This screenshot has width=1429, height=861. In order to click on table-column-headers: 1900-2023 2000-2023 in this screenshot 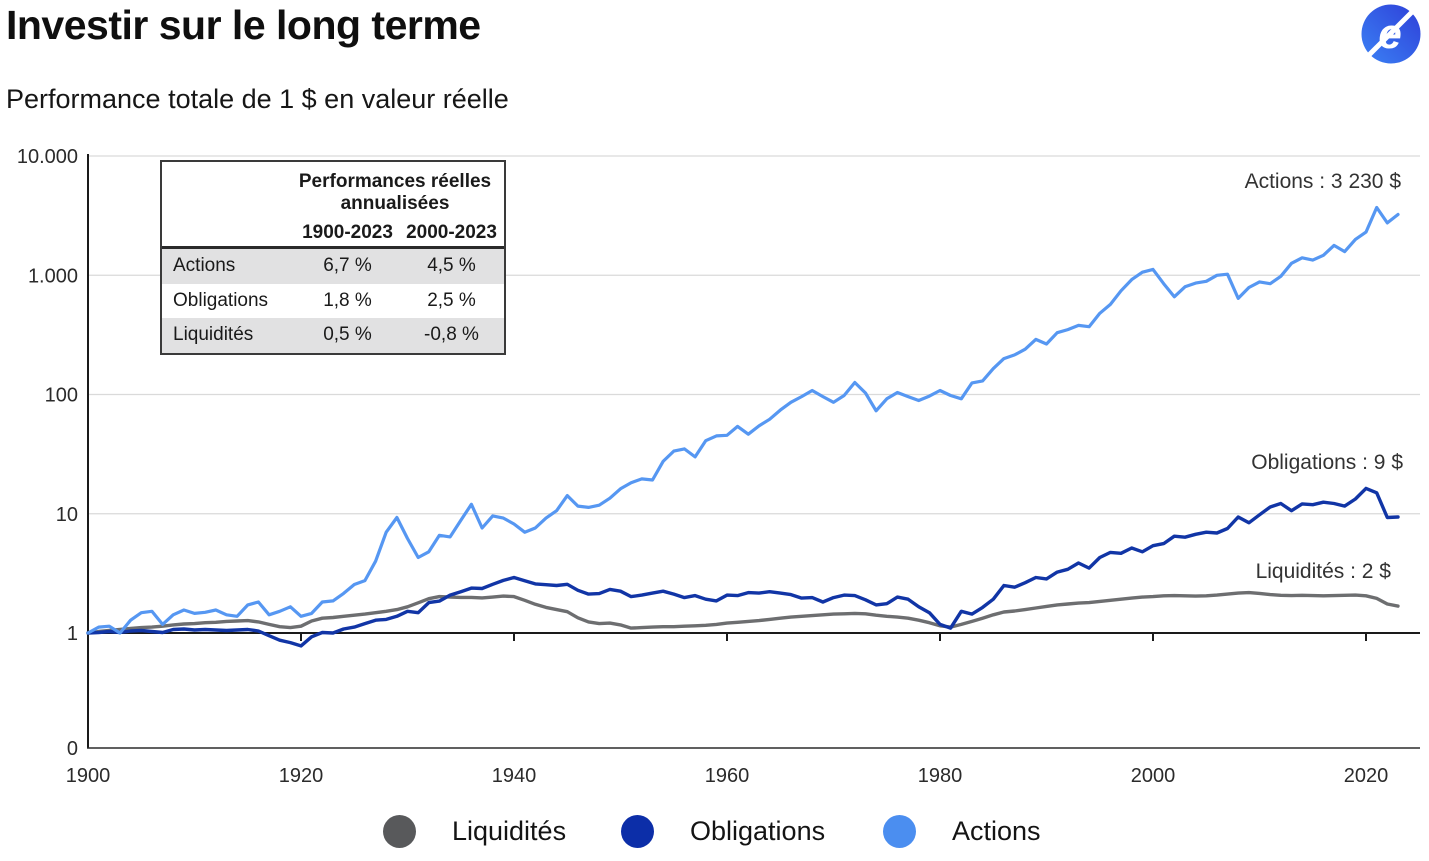, I will do `click(333, 233)`.